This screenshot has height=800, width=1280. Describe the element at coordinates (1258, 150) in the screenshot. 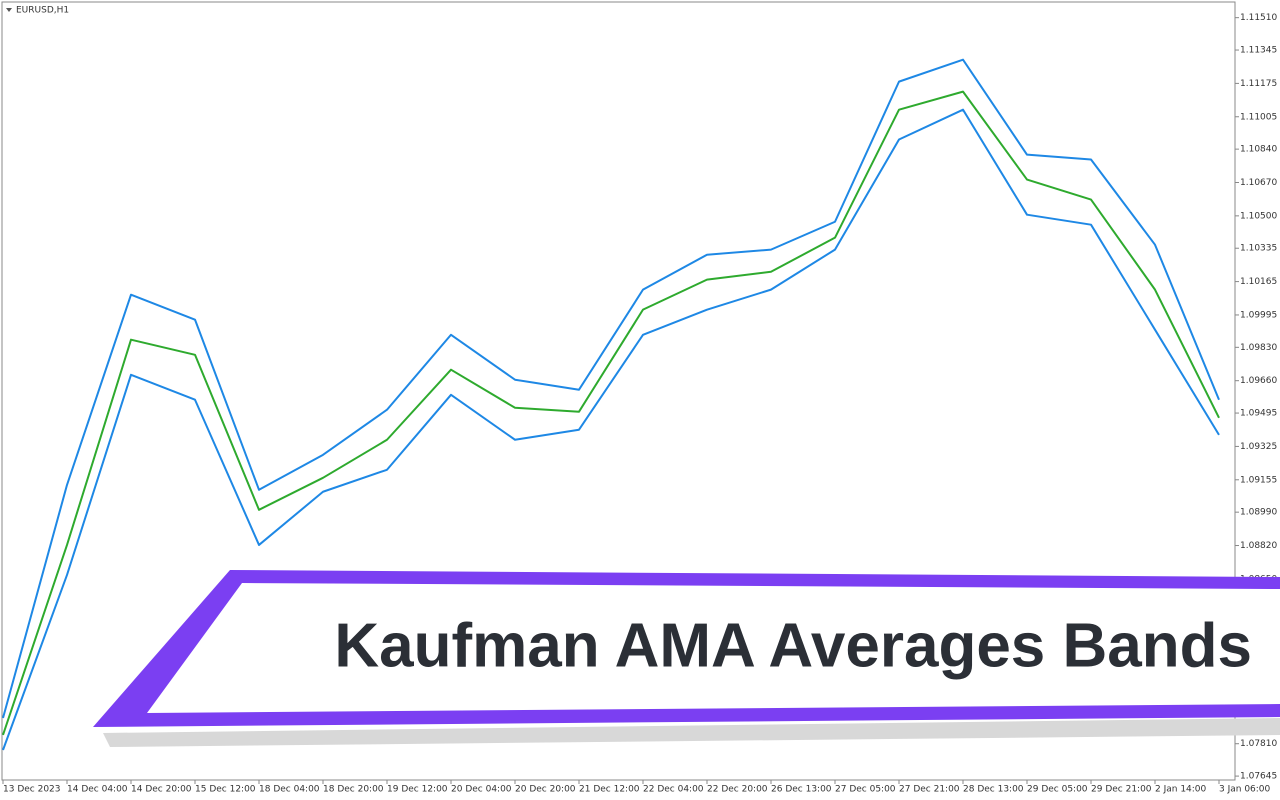

I see `y-tick-label: 1.10840` at that location.